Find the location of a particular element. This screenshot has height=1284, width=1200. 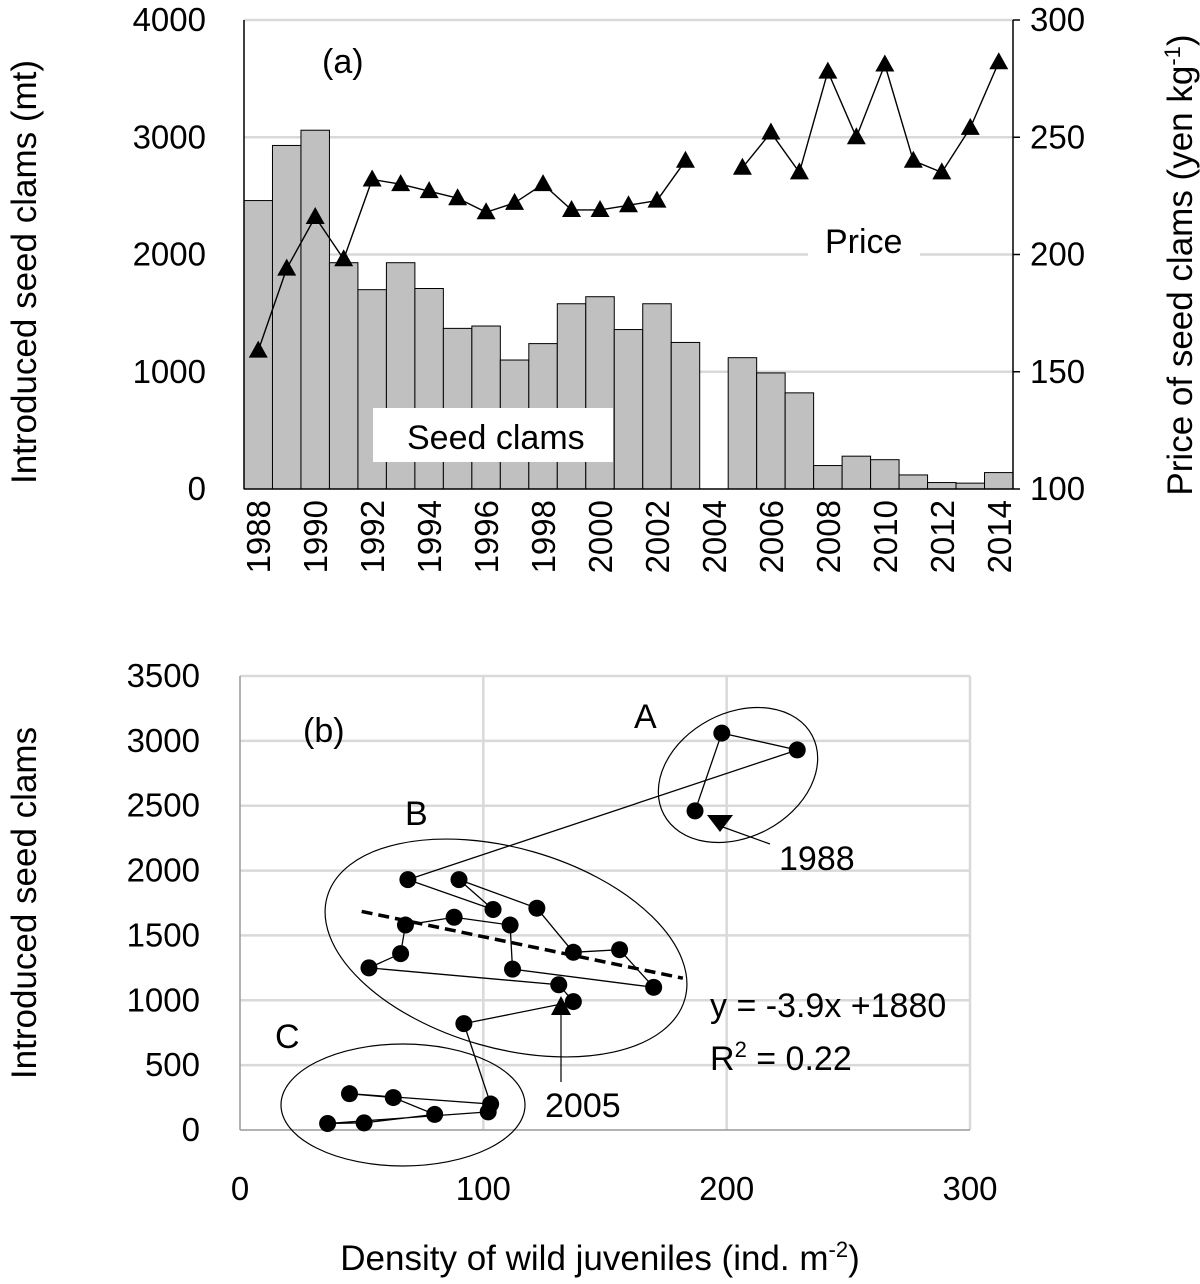

price-marker-2005 is located at coordinates (742, 166).